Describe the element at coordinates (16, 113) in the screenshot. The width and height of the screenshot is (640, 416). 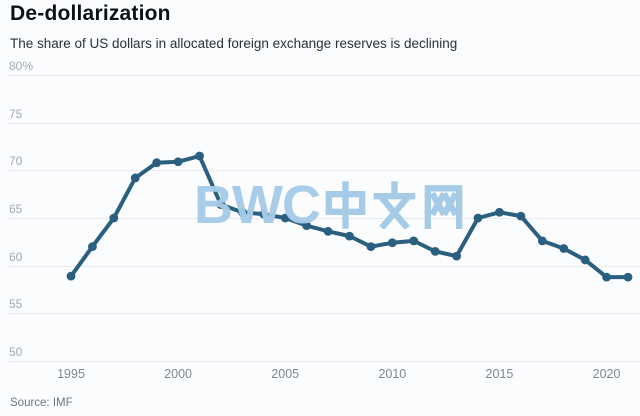
I see `y-axis-label-75: 75` at that location.